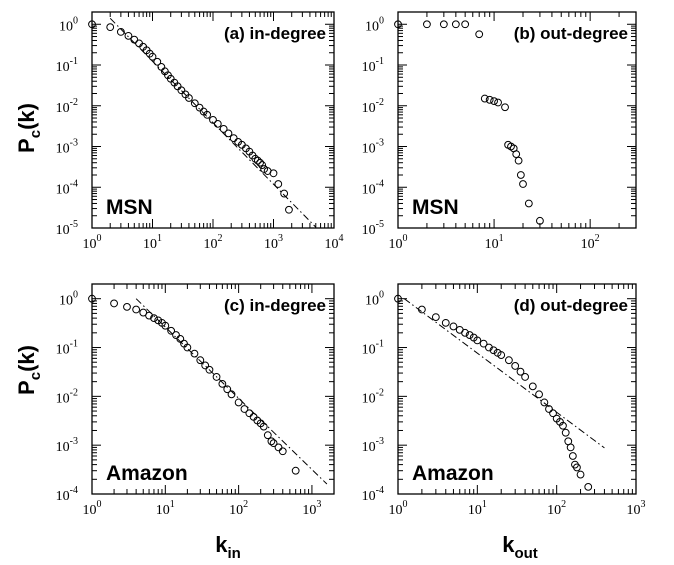  I want to click on x-tick-label: 10¹, so click(477, 508).